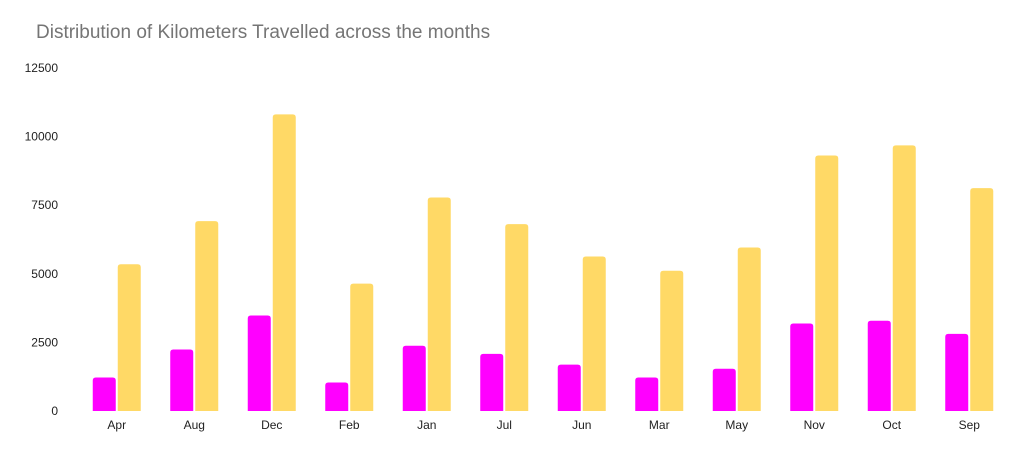 The image size is (1018, 455). Describe the element at coordinates (42, 137) in the screenshot. I see `y-tick-label: 10000` at that location.